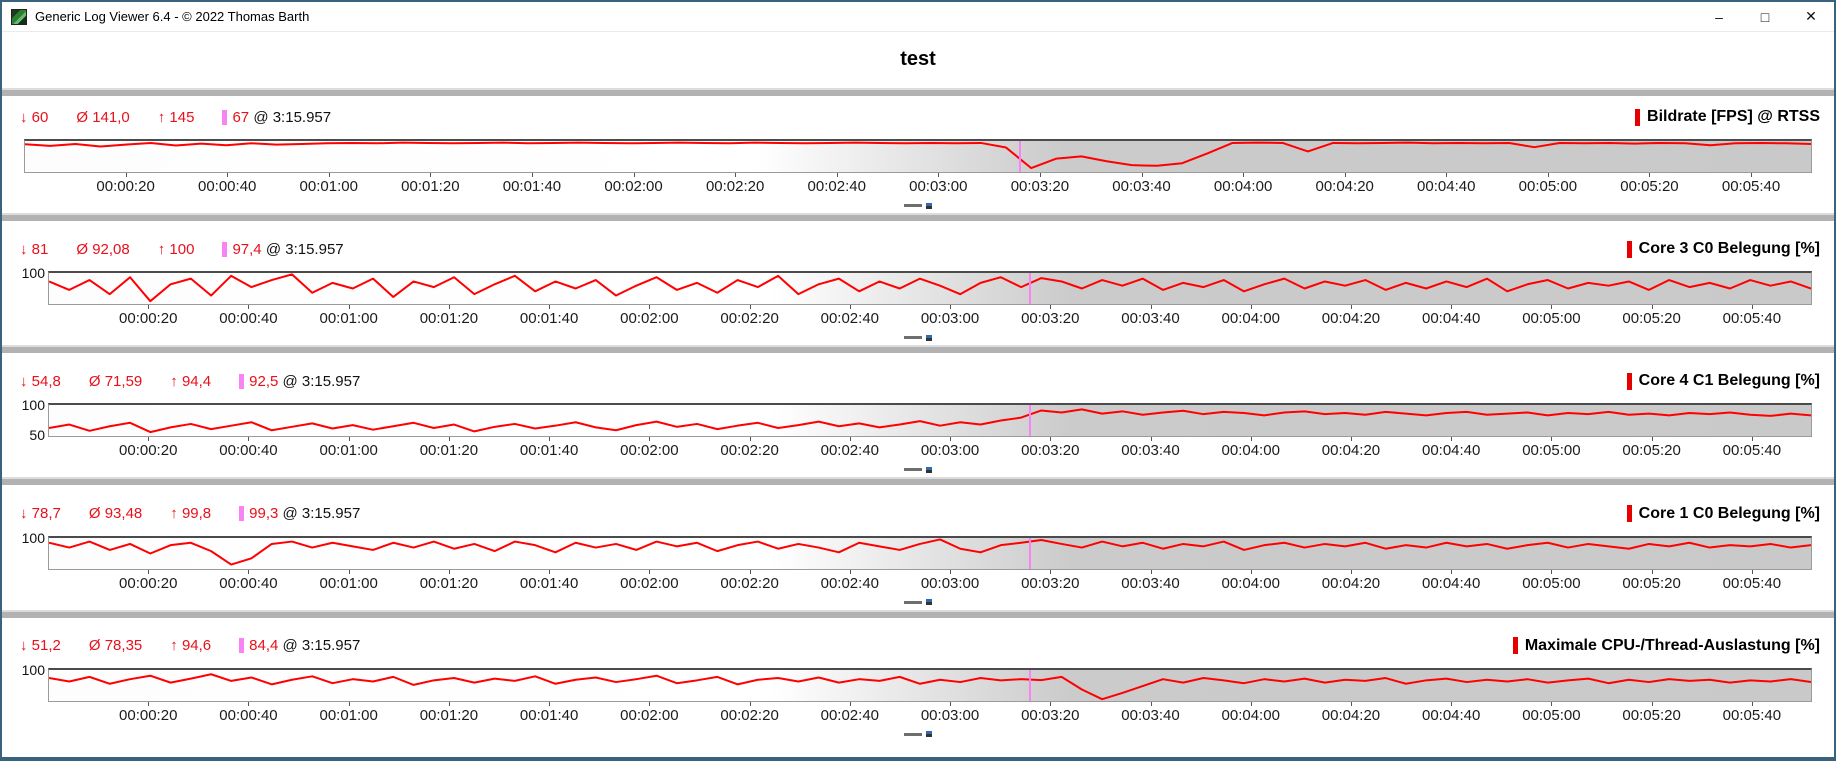  Describe the element at coordinates (918, 481) in the screenshot. I see `panel-separator` at that location.